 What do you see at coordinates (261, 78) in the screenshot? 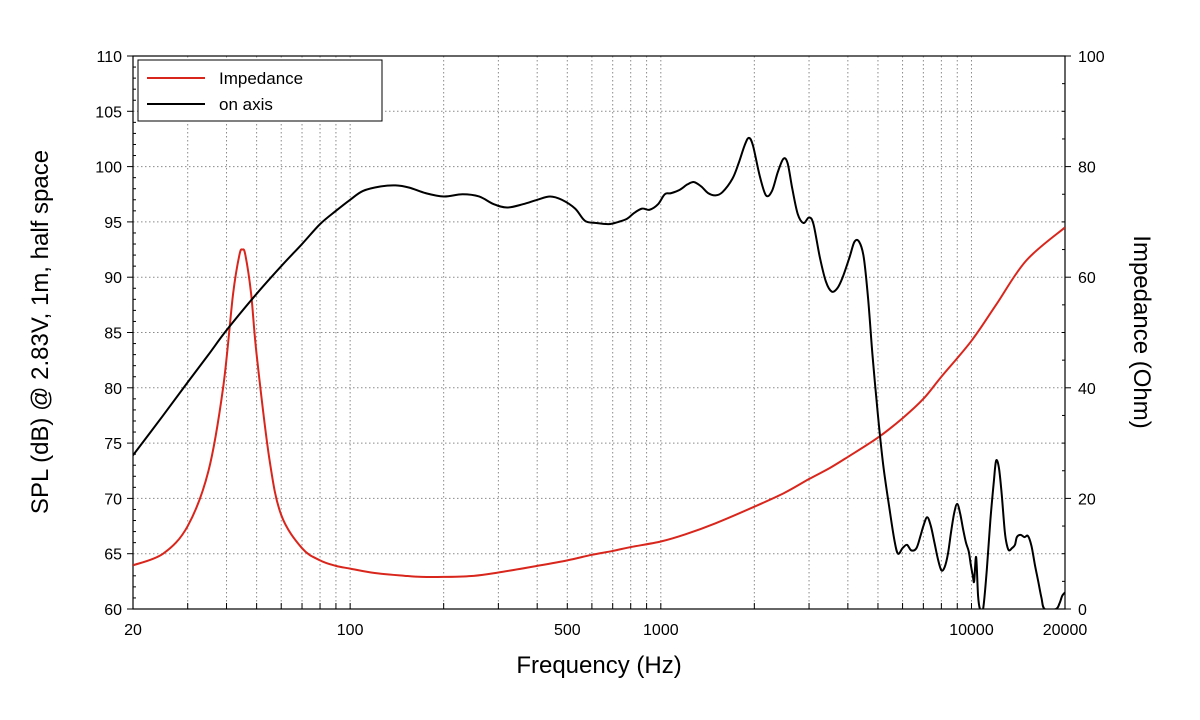
I see `legend-impedance-label: Impedance` at bounding box center [261, 78].